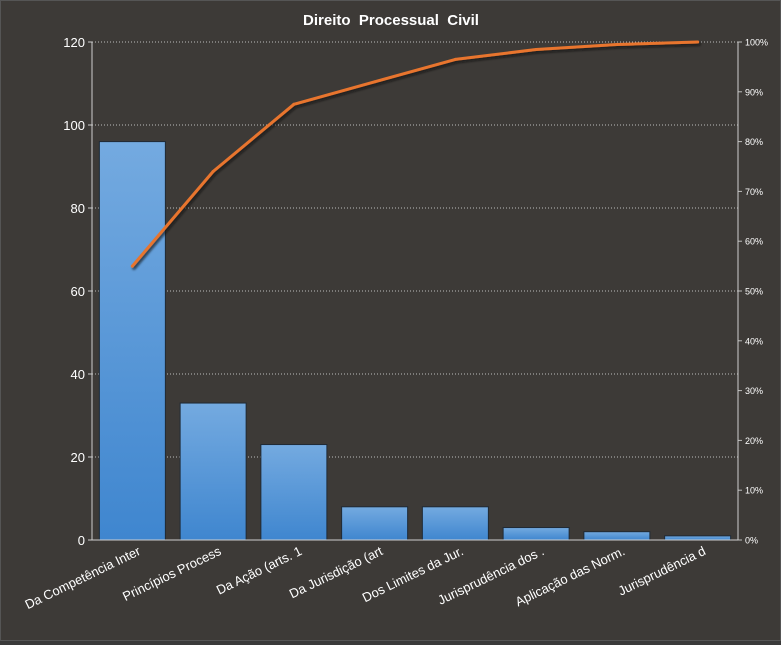  Describe the element at coordinates (78, 374) in the screenshot. I see `y-tick-label: 40` at that location.